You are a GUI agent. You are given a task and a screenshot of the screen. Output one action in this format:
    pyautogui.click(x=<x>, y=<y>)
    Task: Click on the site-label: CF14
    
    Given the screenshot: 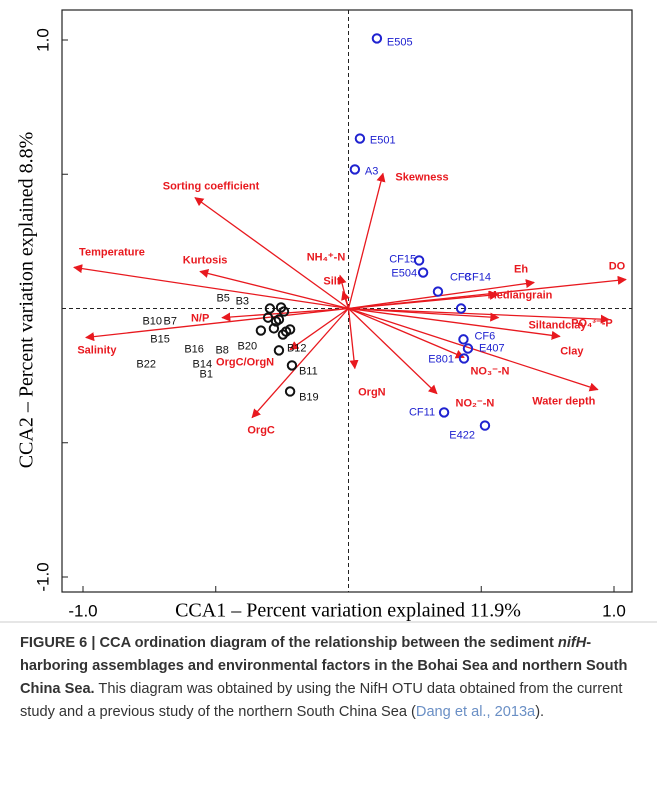 What is the action you would take?
    pyautogui.click(x=477, y=277)
    